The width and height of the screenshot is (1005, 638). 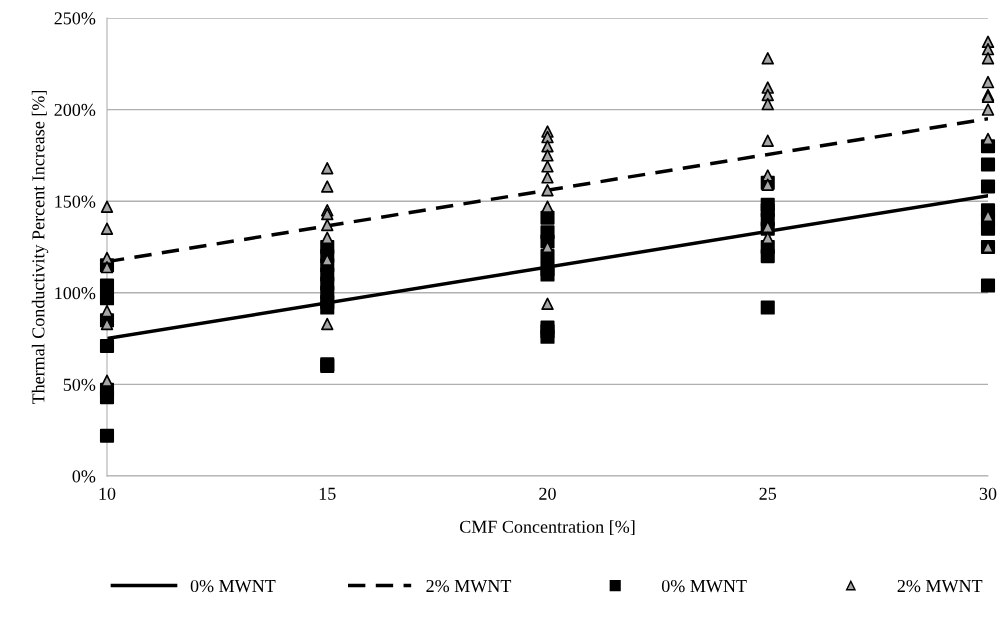 What do you see at coordinates (547, 528) in the screenshot?
I see `x-axis-title: CMF Concentration [%]` at bounding box center [547, 528].